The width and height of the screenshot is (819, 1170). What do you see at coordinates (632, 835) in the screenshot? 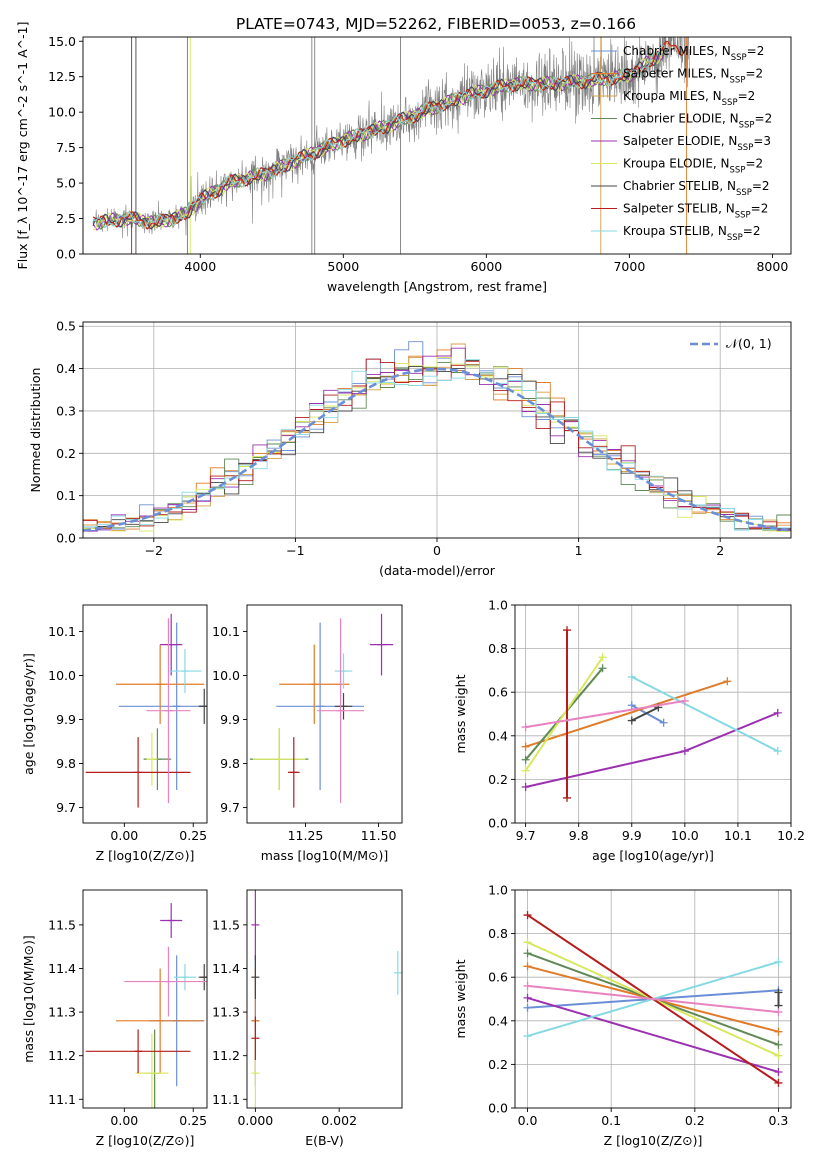
I see `x-tick-label: 9.9` at bounding box center [632, 835].